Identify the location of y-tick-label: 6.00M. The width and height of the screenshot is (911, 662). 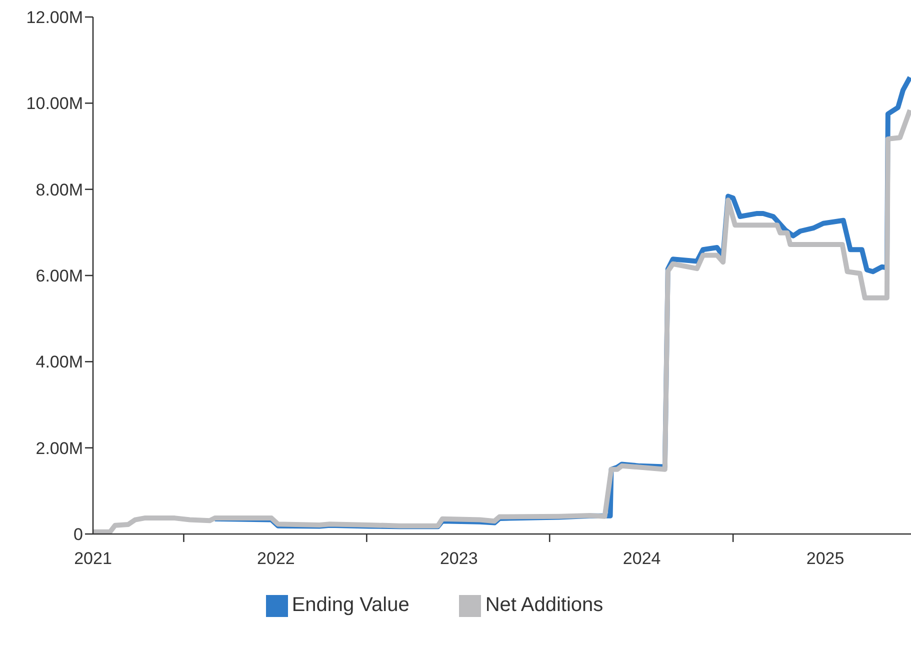
(59, 276).